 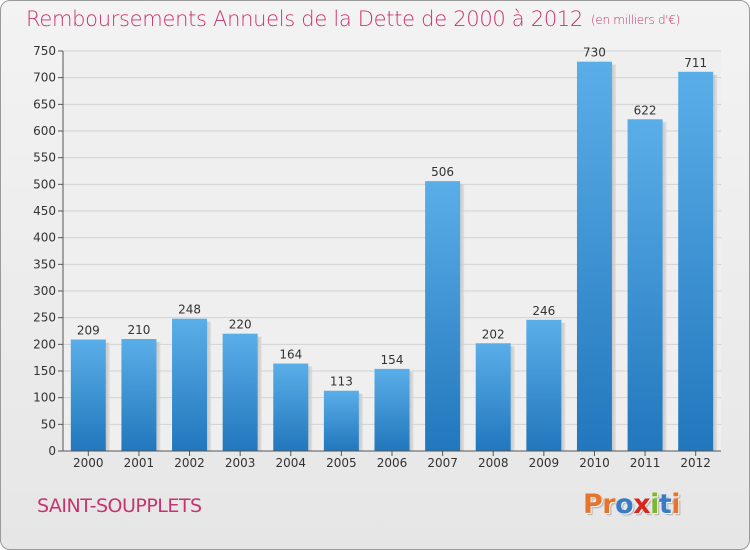 I want to click on x-tick-label: 2008, so click(x=493, y=463).